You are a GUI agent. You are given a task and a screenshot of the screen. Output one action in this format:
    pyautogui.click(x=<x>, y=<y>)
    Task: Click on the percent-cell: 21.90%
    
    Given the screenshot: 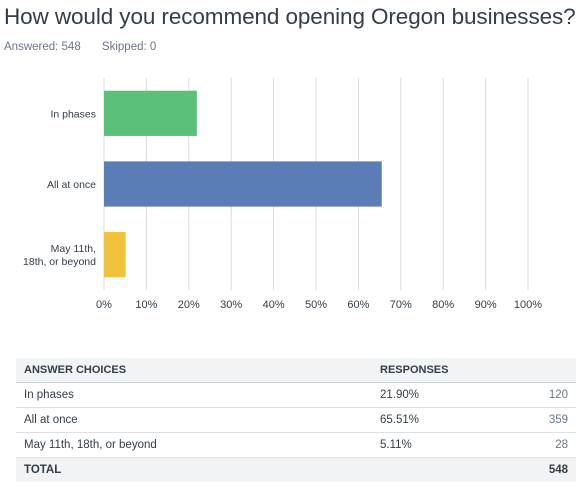 What is the action you would take?
    pyautogui.click(x=440, y=395)
    